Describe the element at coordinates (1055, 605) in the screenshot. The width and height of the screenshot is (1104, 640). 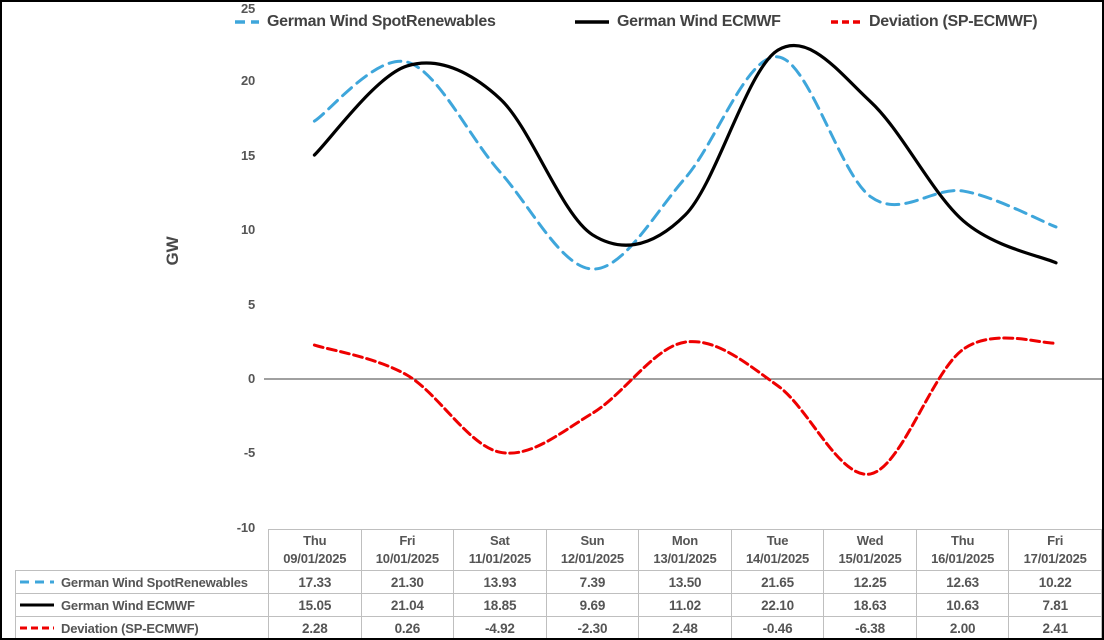
I see `table-value-cell: 7.81` at that location.